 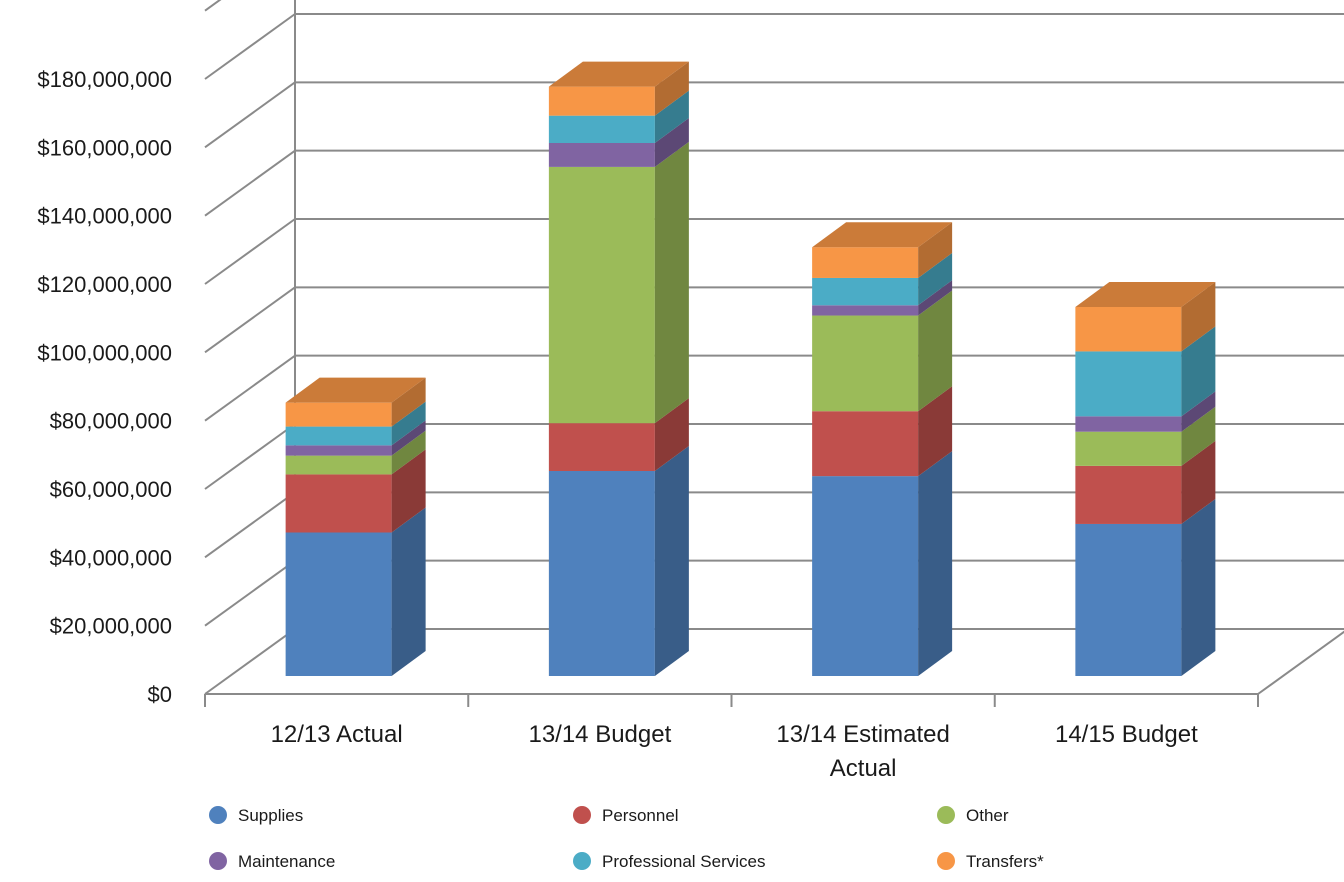 I want to click on y-tick-label: $60,000,000, so click(x=111, y=489).